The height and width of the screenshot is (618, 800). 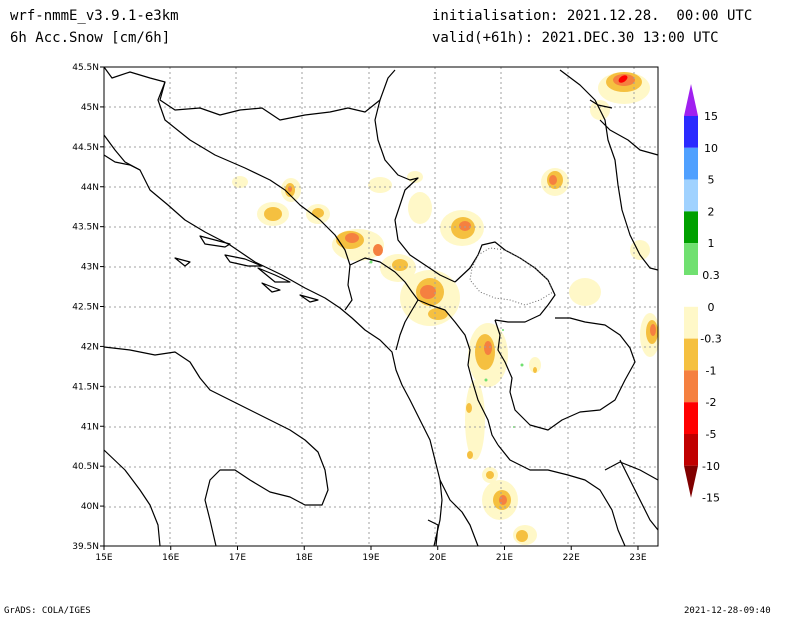 I want to click on lat-tick-label: 43.5N, so click(x=85, y=228).